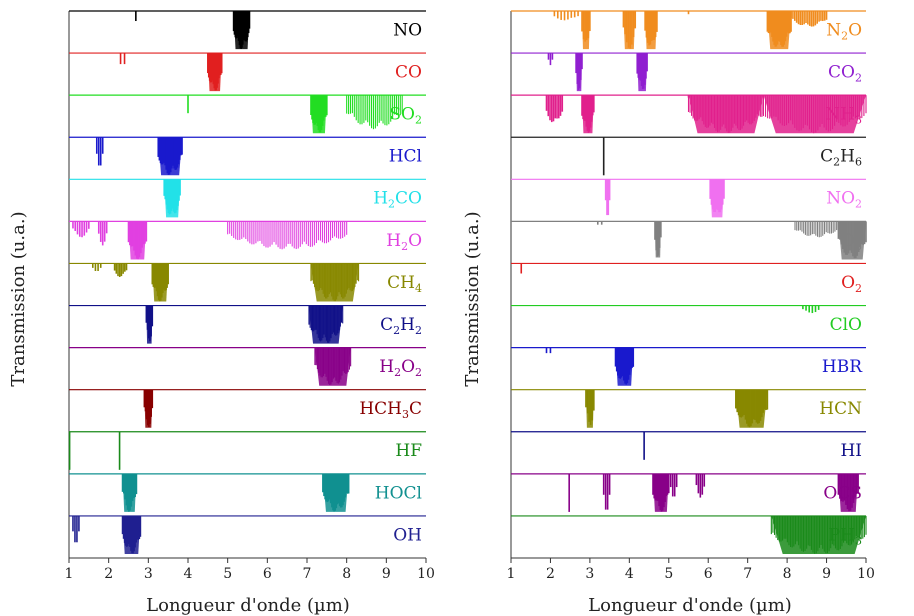 The width and height of the screenshot is (914, 616). Describe the element at coordinates (18, 298) in the screenshot. I see `y-axis-label-left: Transmission (u.a.)` at that location.